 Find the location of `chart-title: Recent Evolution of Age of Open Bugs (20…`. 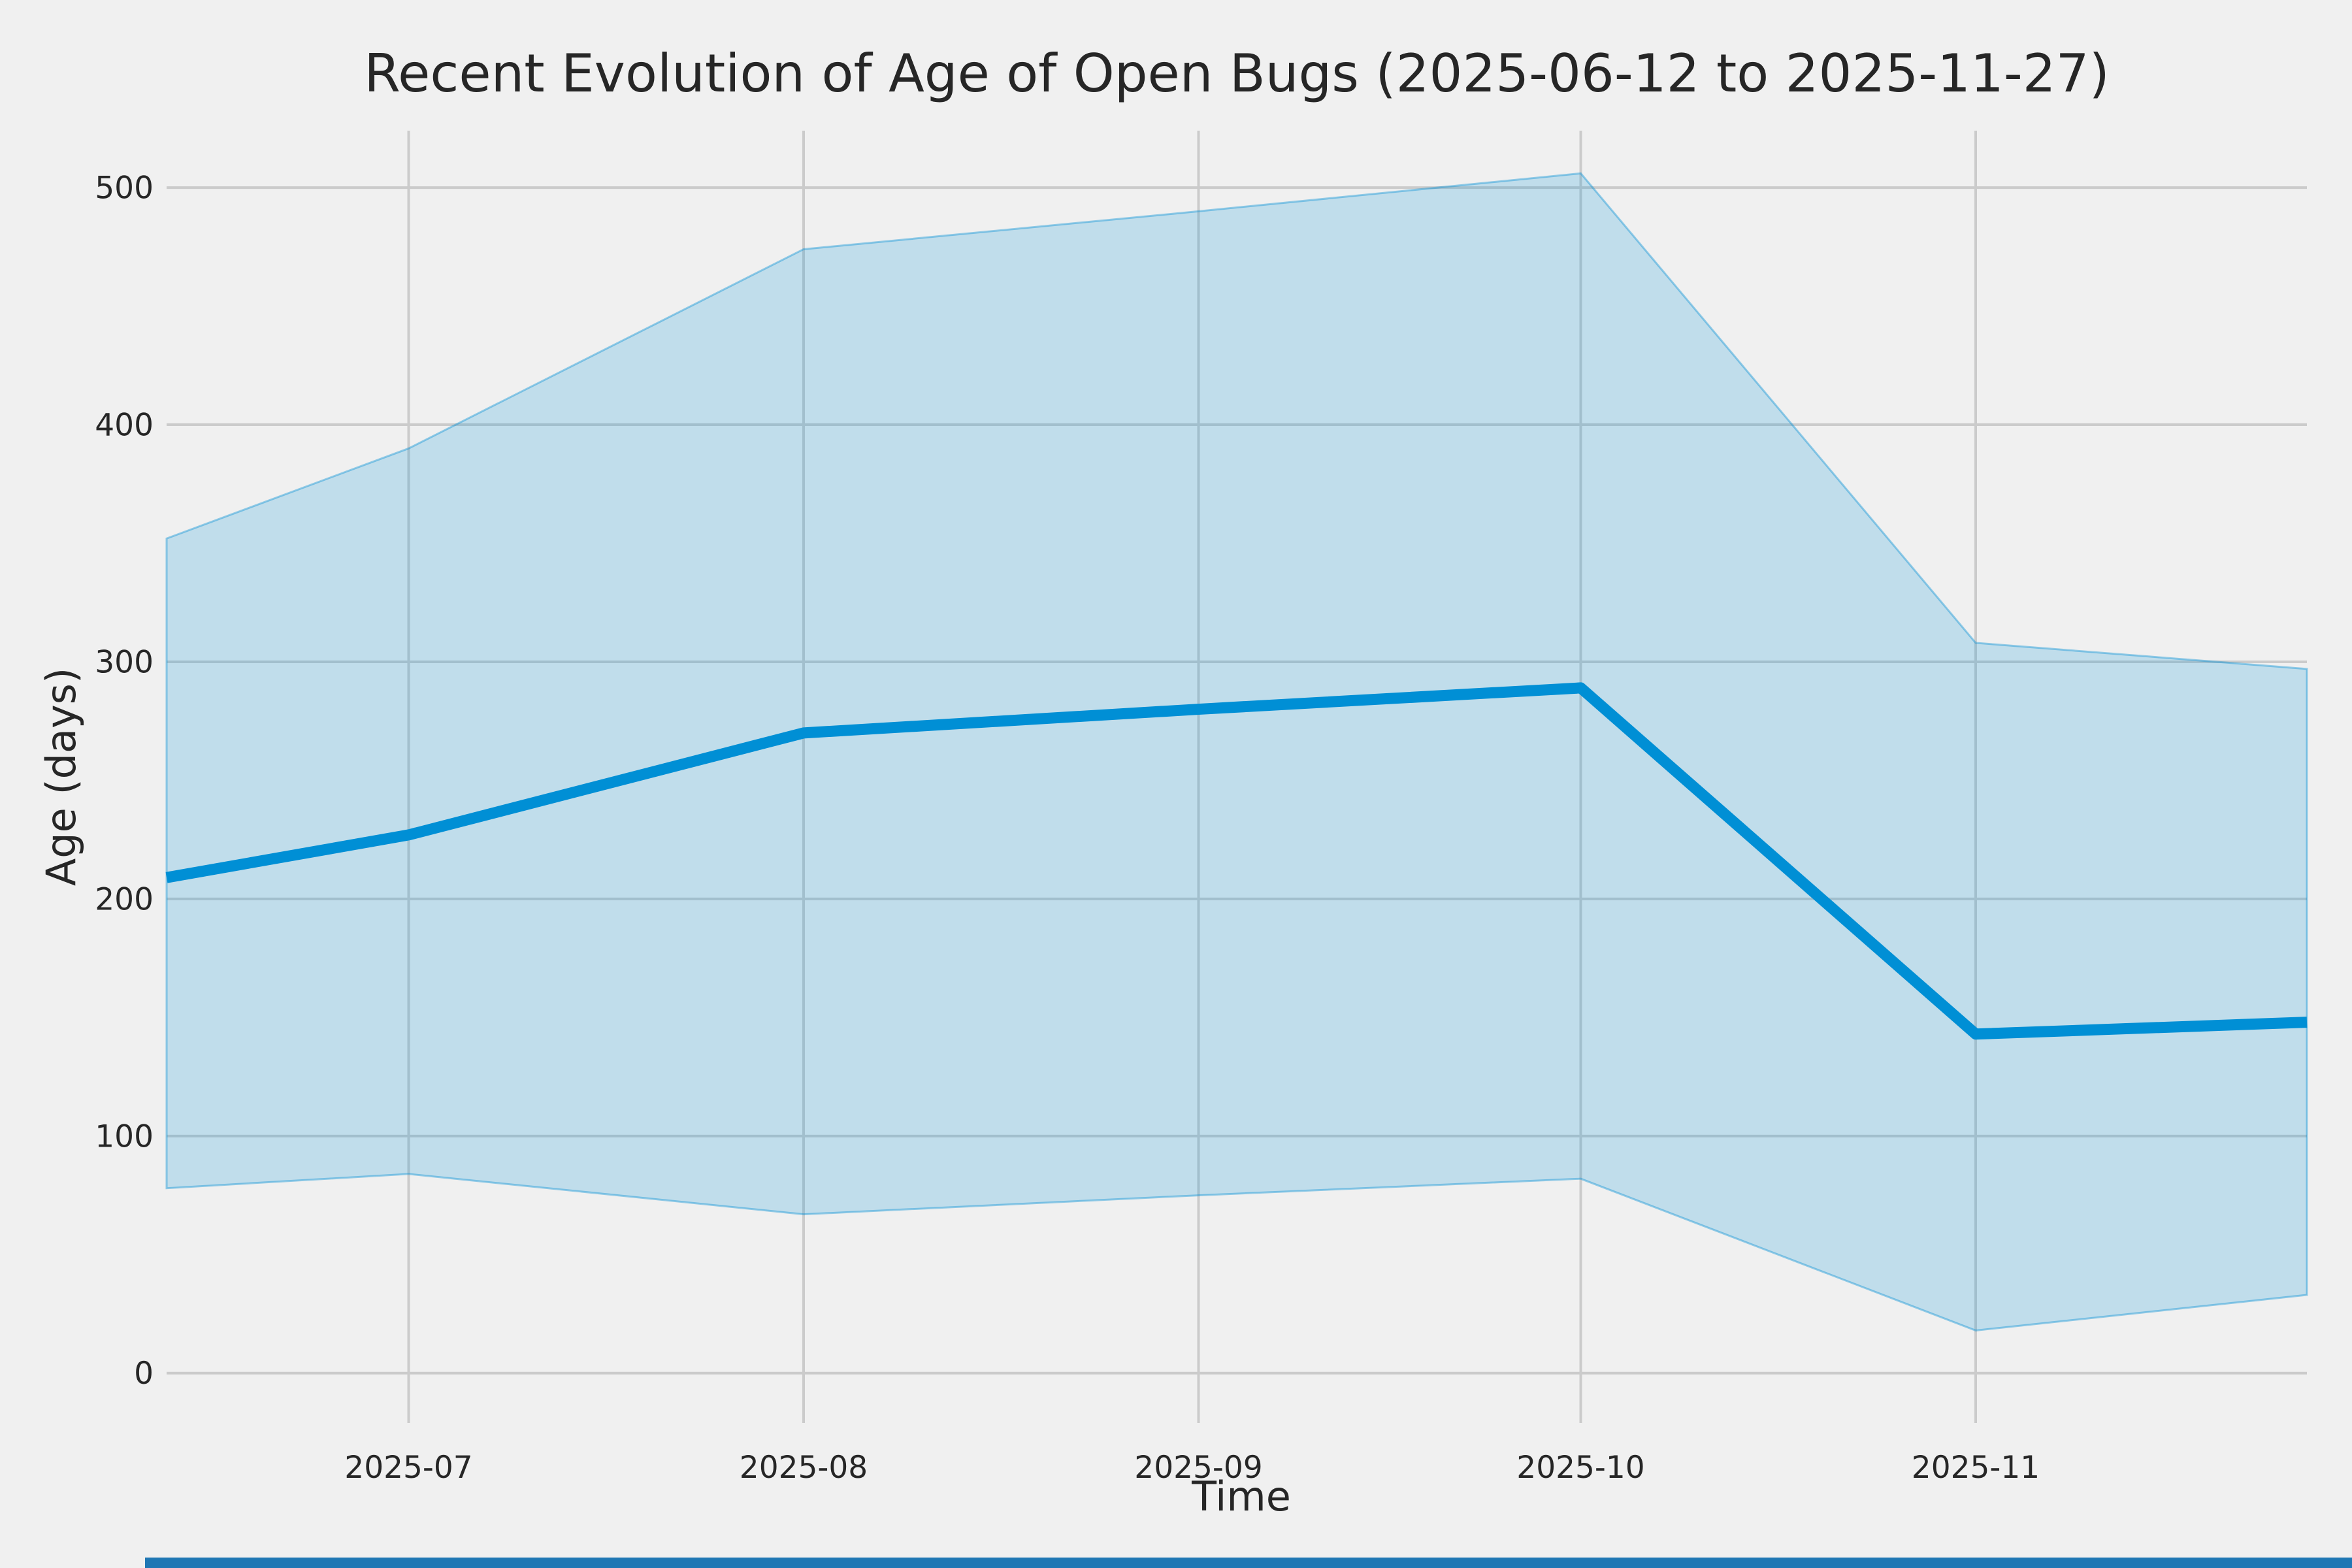

chart-title: Recent Evolution of Age of Open Bugs (20… is located at coordinates (1237, 73).